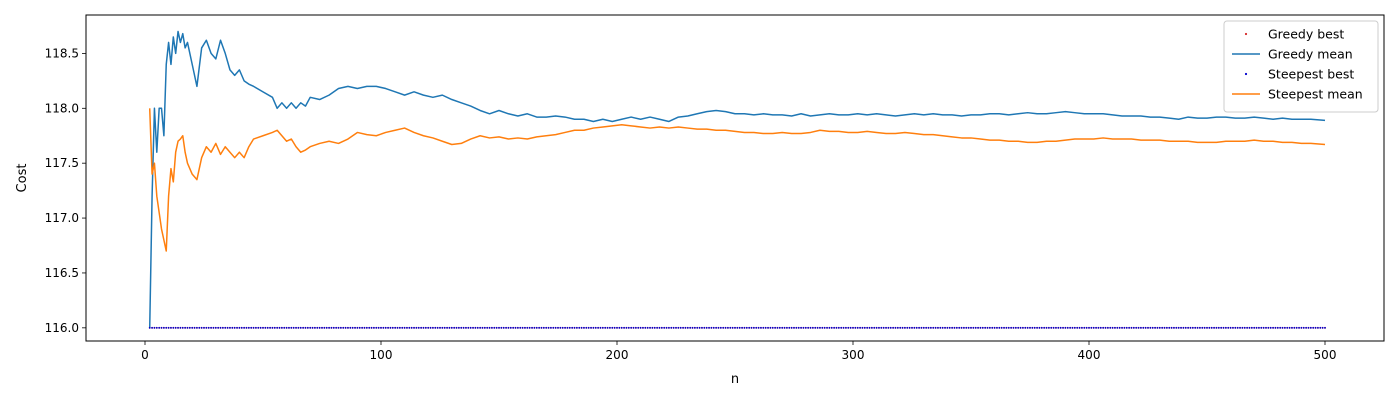 The width and height of the screenshot is (1400, 400). Describe the element at coordinates (617, 355) in the screenshot. I see `x-tick-label: 200` at that location.